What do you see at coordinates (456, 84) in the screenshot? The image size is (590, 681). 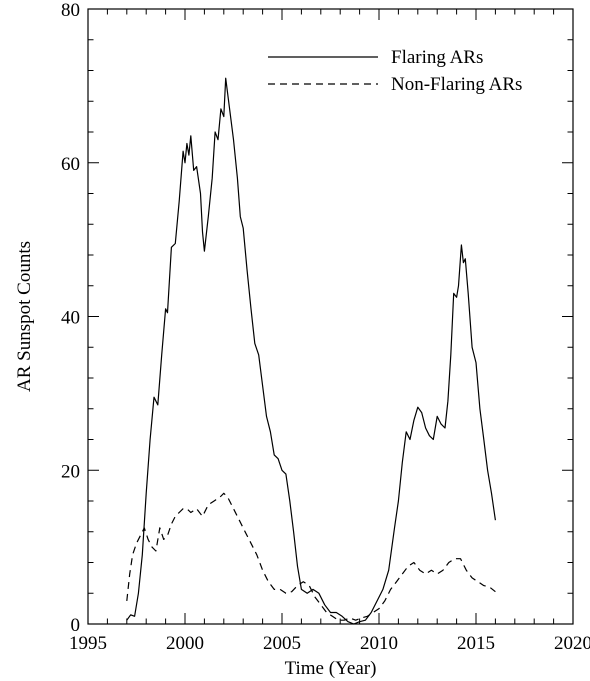 I see `legend-label-non-flaring: Non-Flaring ARs` at bounding box center [456, 84].